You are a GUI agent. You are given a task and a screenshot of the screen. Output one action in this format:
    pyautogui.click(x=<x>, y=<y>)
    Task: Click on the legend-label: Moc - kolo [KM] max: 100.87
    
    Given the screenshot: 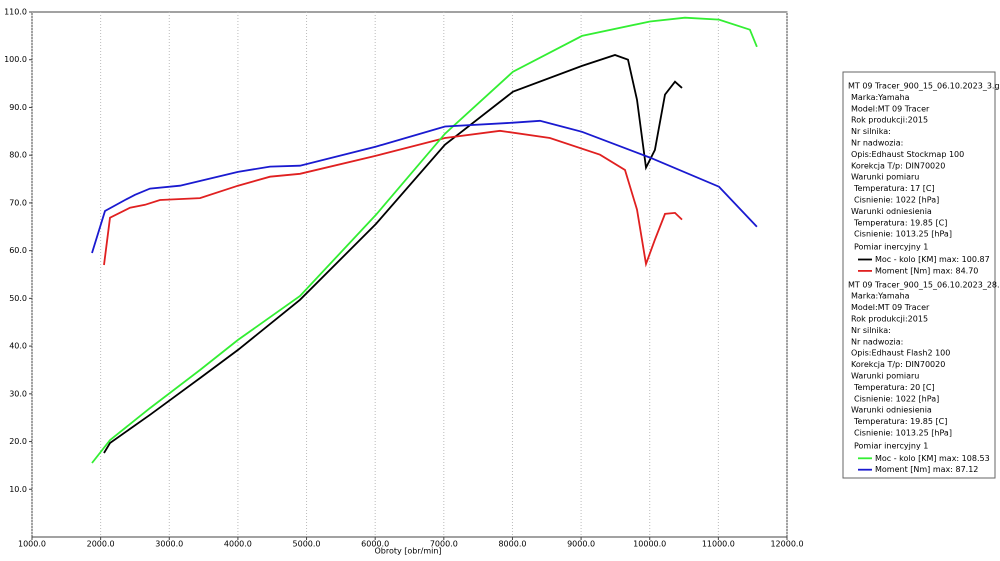 What is the action you would take?
    pyautogui.click(x=932, y=259)
    